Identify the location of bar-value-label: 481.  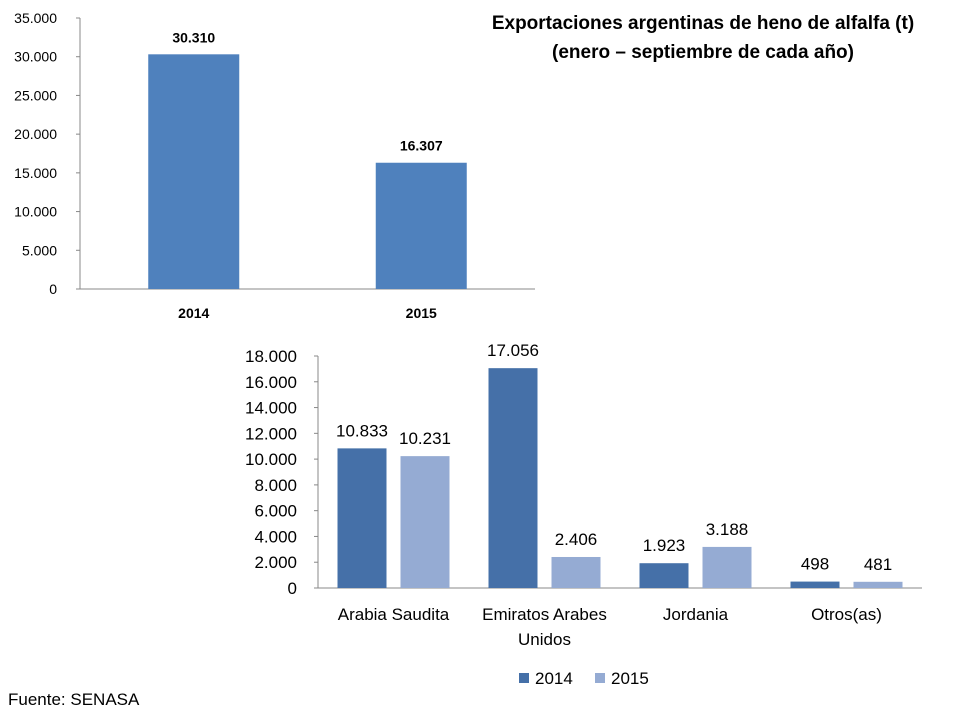
(878, 564).